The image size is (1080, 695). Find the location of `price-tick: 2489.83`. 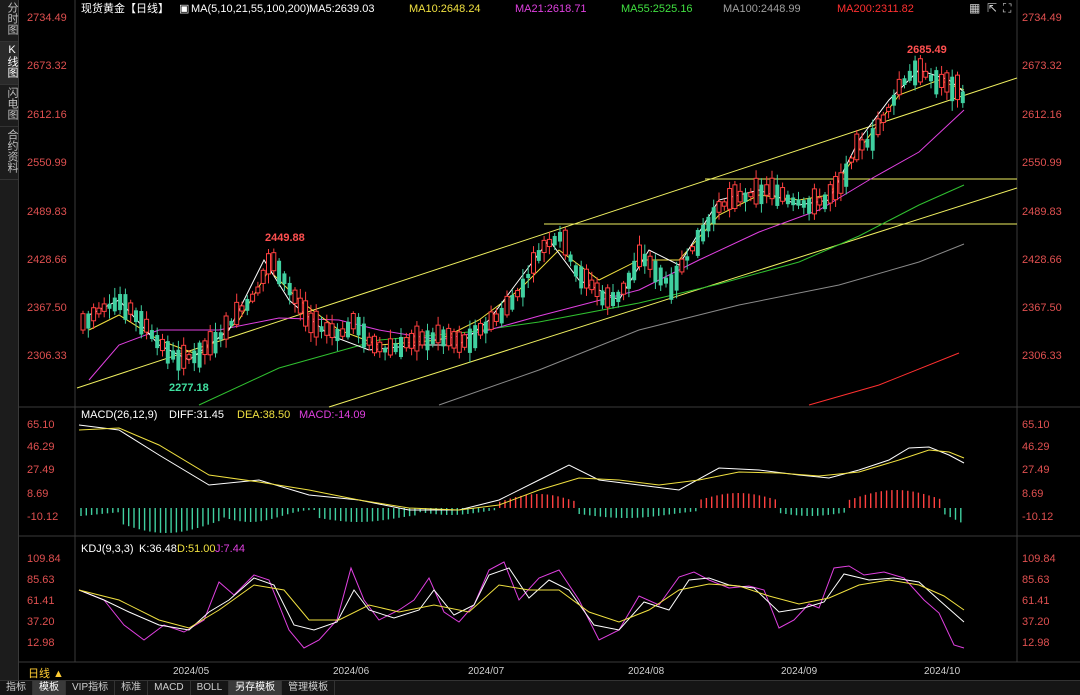

price-tick: 2489.83 is located at coordinates (47, 212).